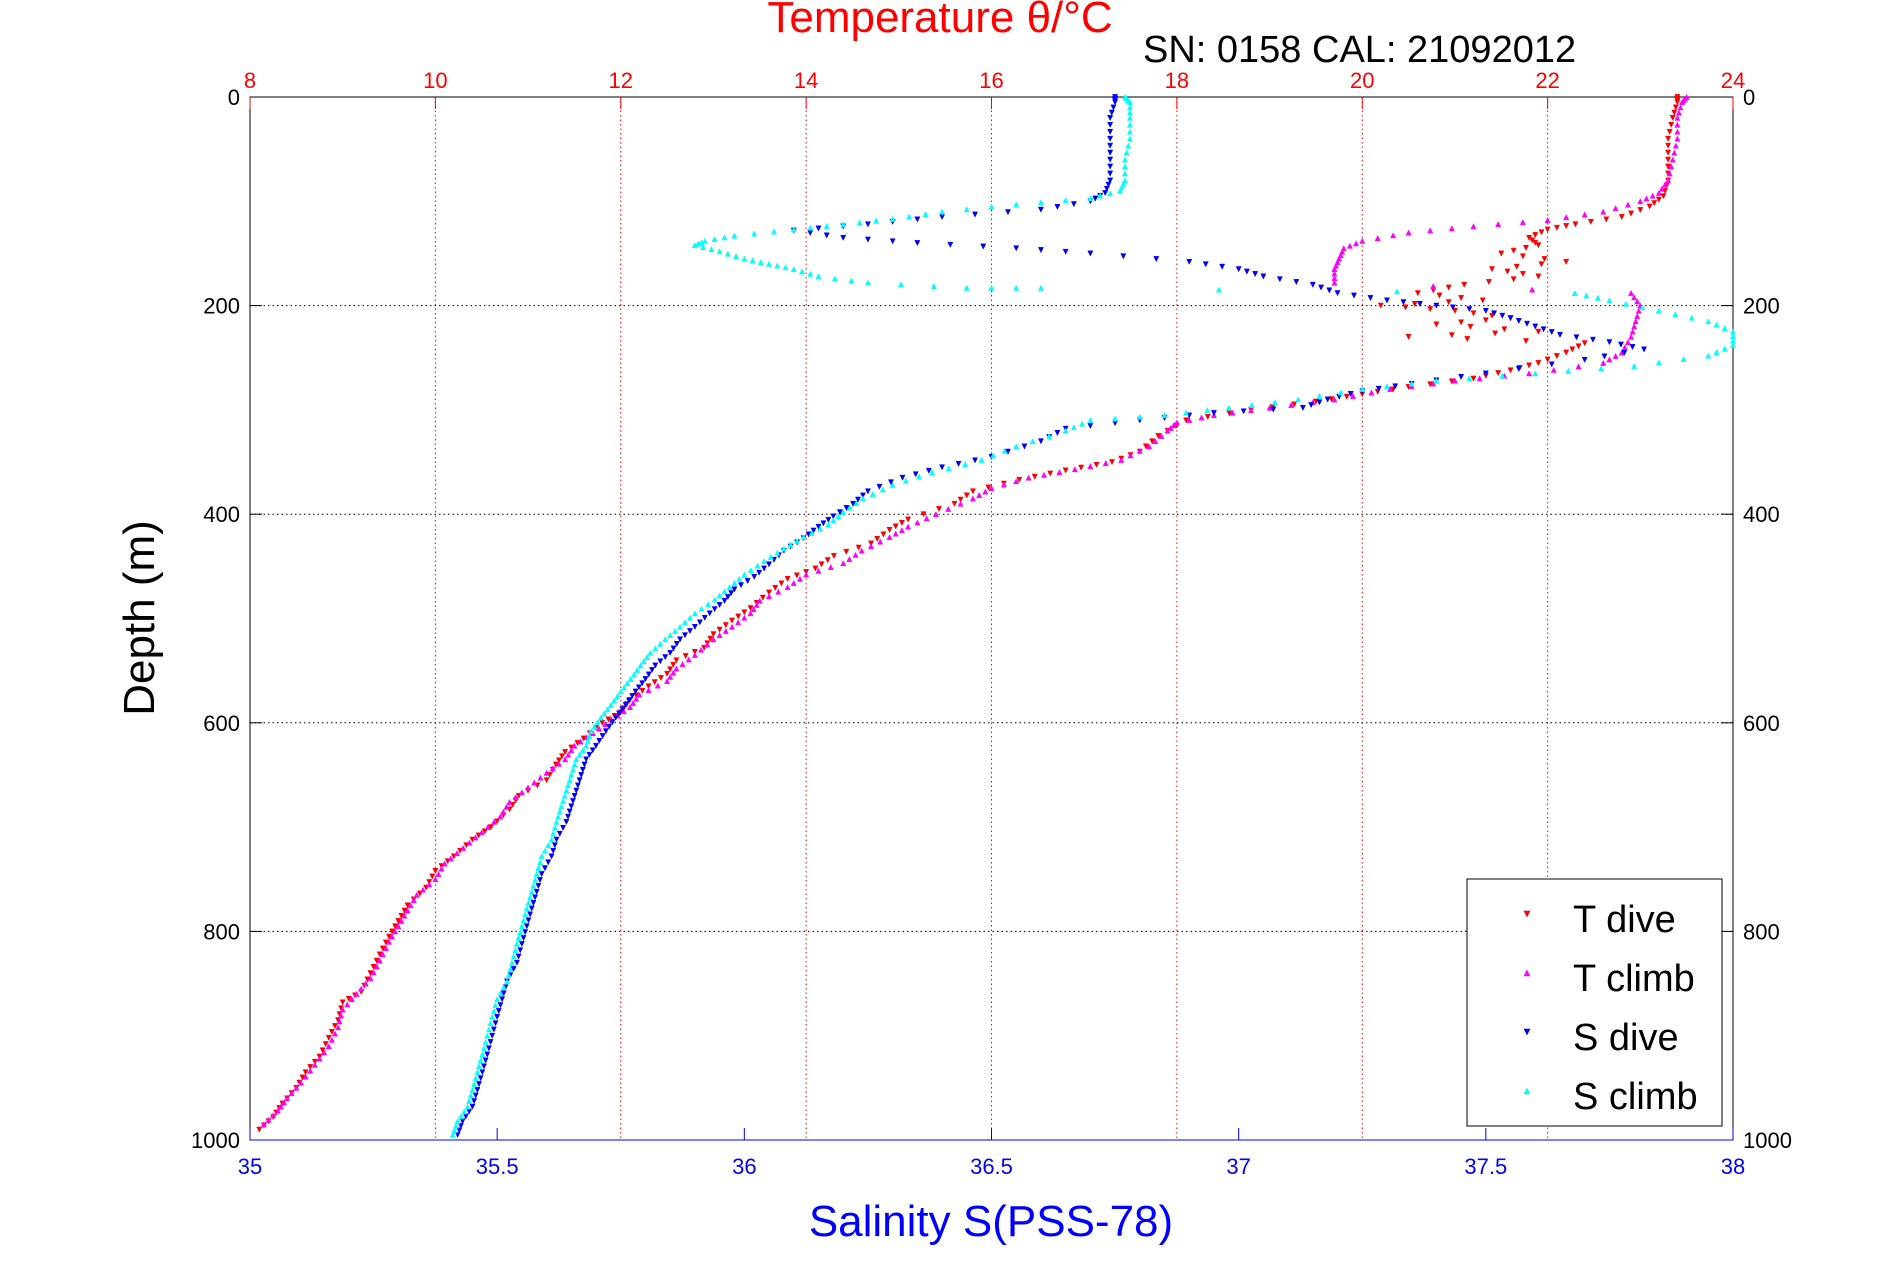  What do you see at coordinates (497, 1166) in the screenshot?
I see `tick-label-salinity: 35.5` at bounding box center [497, 1166].